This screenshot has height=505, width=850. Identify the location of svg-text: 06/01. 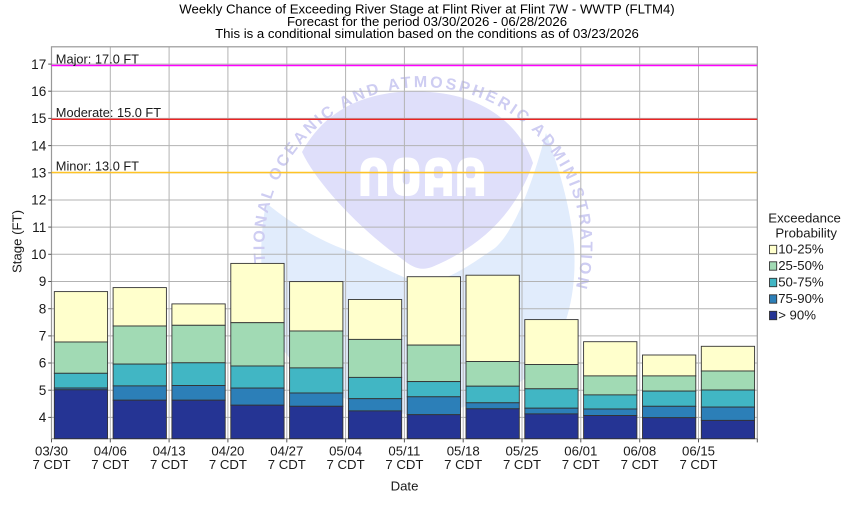
(580, 450).